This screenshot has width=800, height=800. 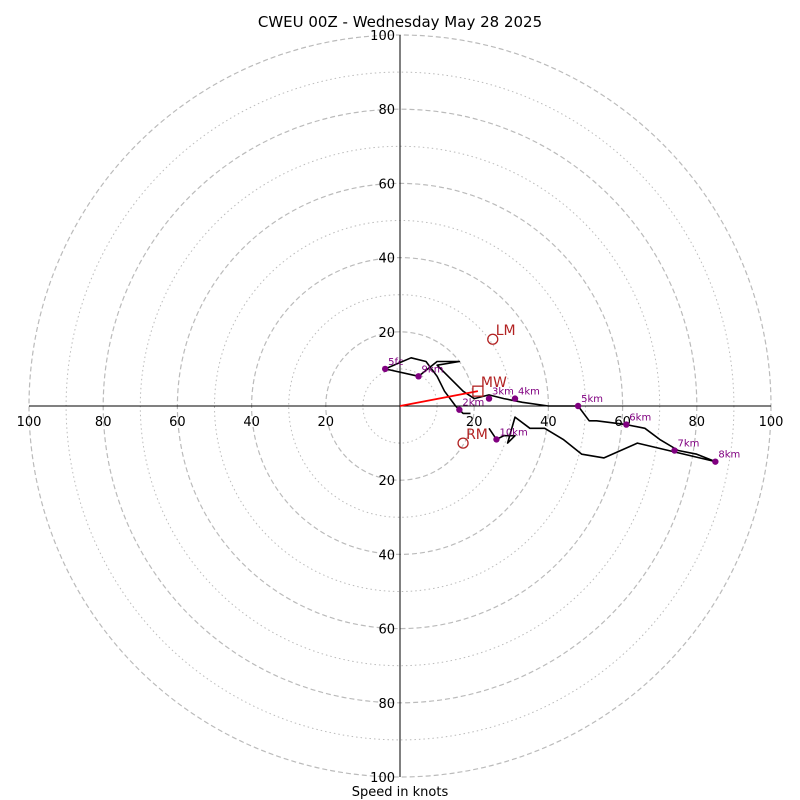 What do you see at coordinates (478, 391) in the screenshot?
I see `storm-motion-square` at bounding box center [478, 391].